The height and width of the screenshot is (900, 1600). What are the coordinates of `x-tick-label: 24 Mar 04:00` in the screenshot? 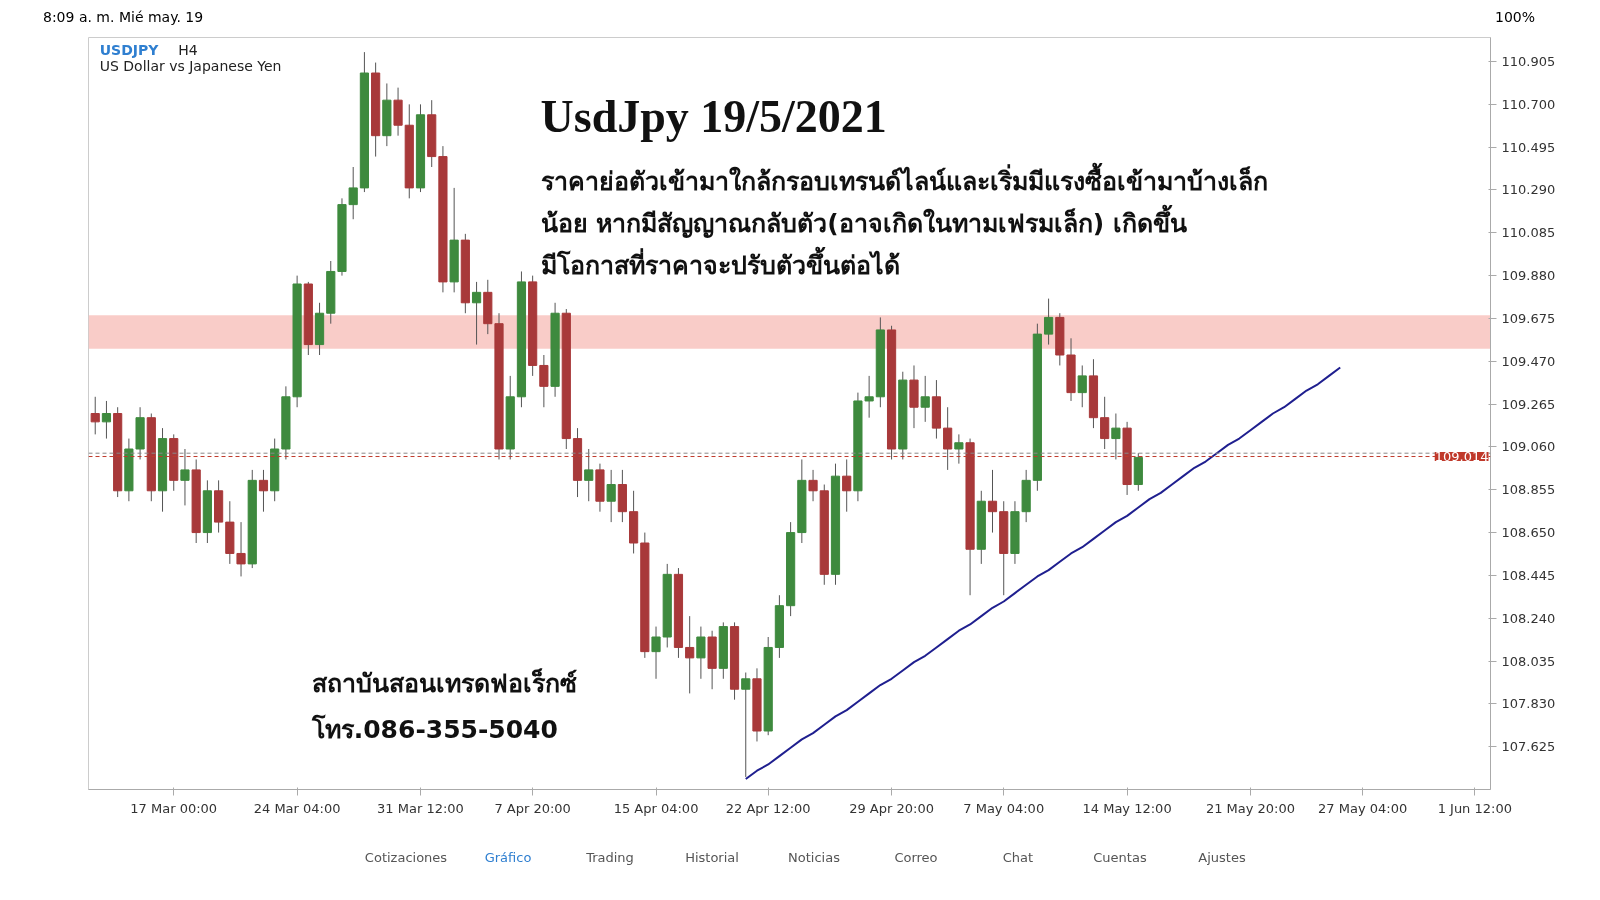 It's located at (297, 808).